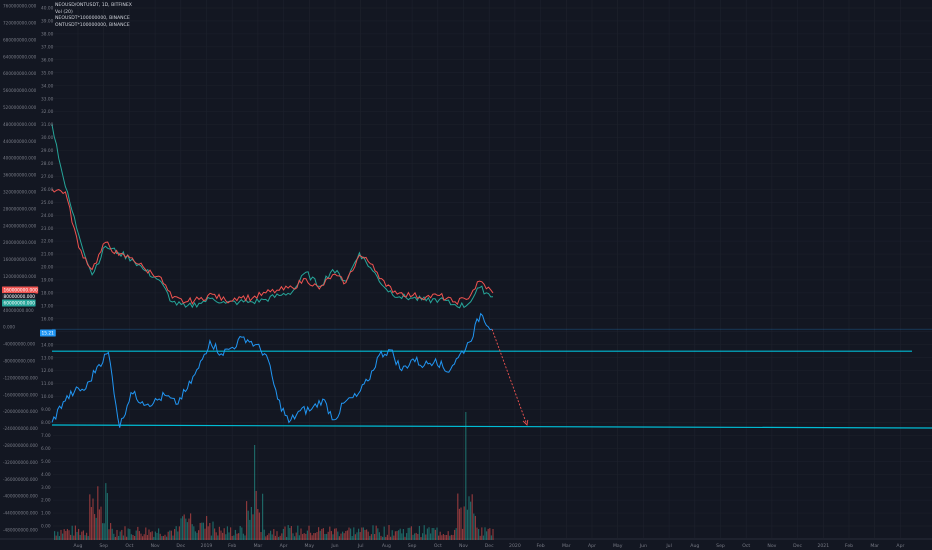 This screenshot has height=550, width=932. Describe the element at coordinates (46, 488) in the screenshot. I see `right-axis-tick: 3.00` at that location.